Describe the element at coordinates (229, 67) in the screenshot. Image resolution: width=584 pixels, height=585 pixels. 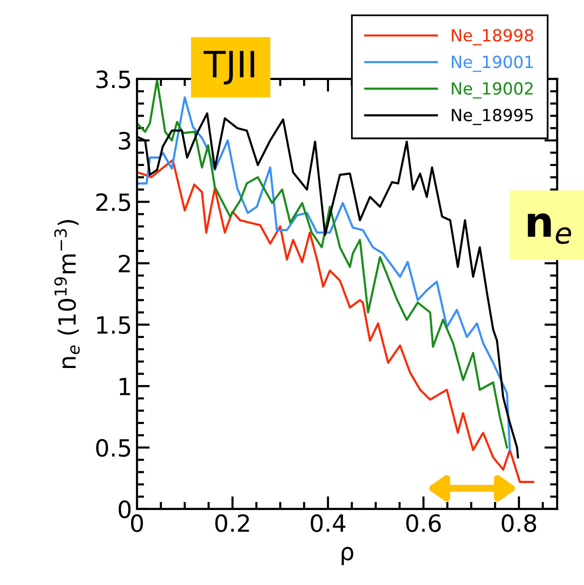
I see `annotation: TJII` at that location.